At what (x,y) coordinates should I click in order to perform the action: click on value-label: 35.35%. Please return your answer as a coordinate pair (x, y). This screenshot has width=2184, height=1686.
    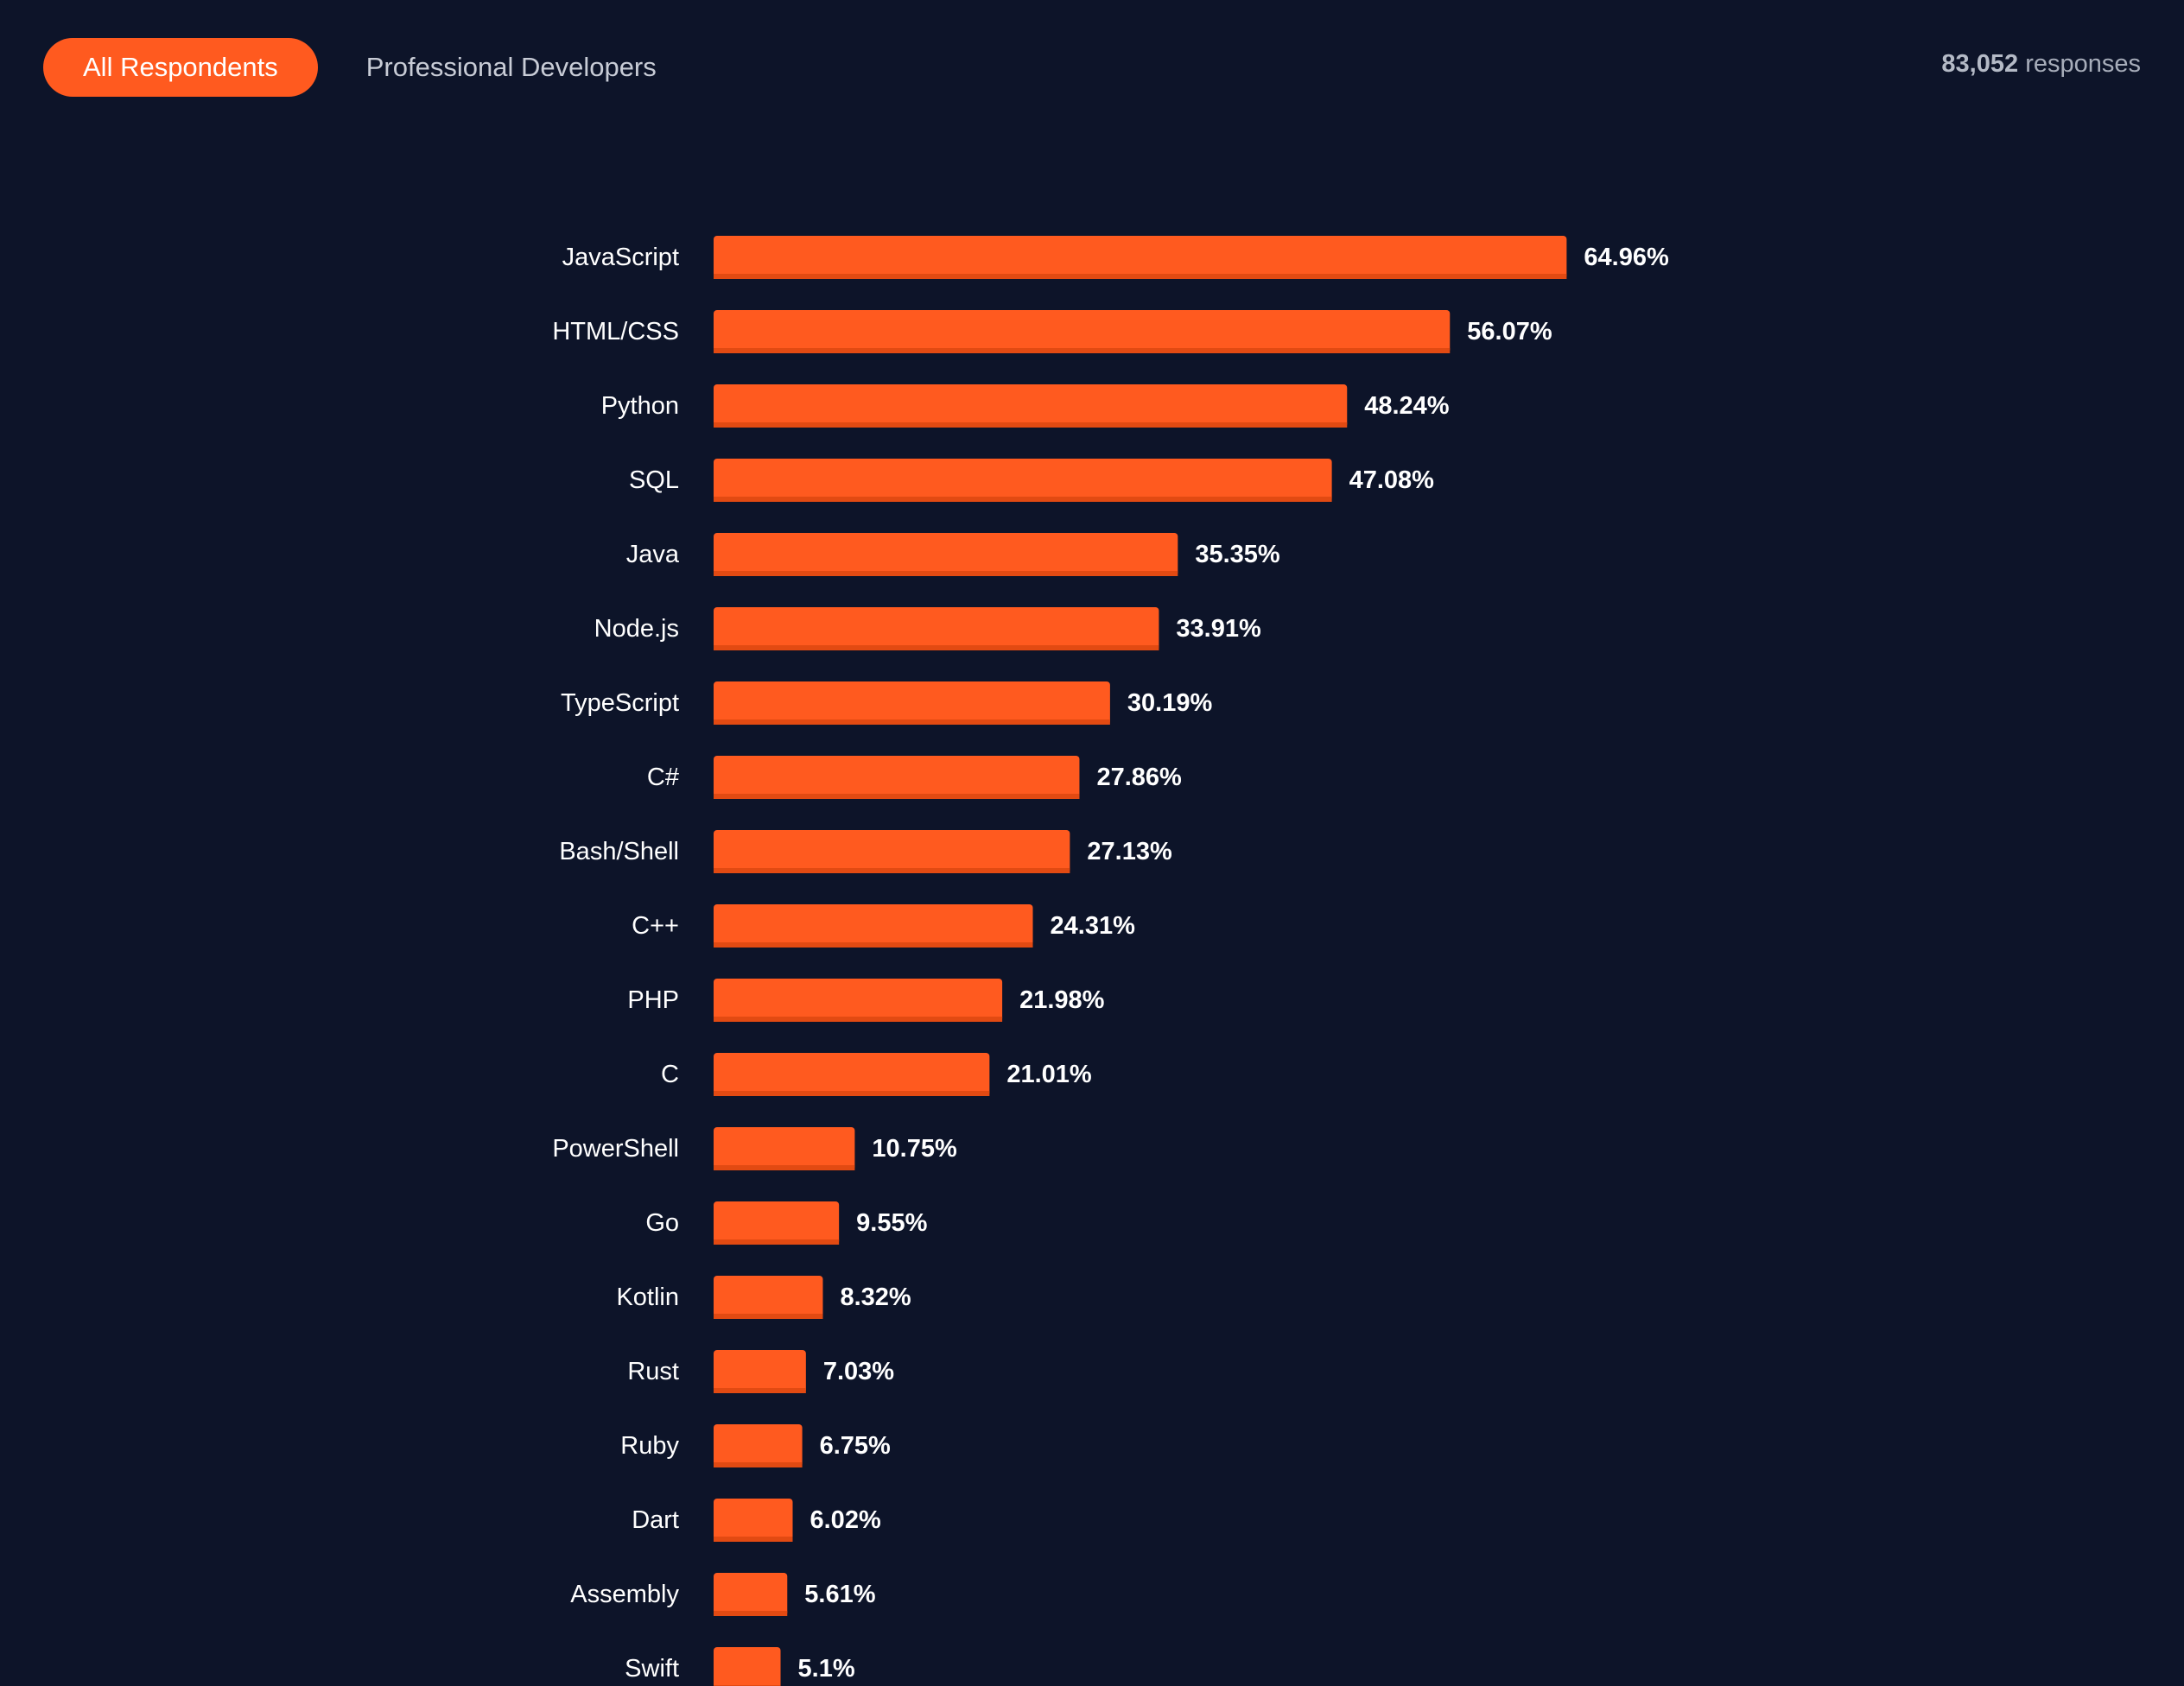
    Looking at the image, I should click on (1238, 554).